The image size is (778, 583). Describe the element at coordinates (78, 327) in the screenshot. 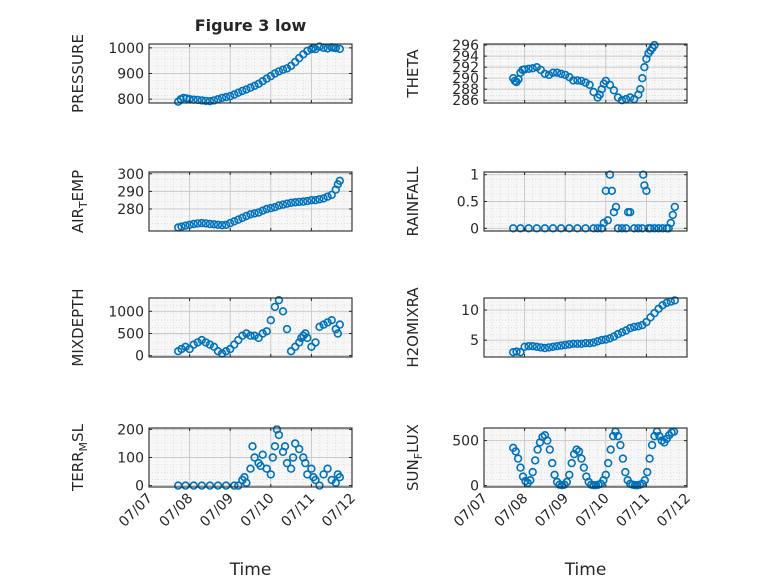

I see `y-axis-label: MIXDEPTH` at that location.